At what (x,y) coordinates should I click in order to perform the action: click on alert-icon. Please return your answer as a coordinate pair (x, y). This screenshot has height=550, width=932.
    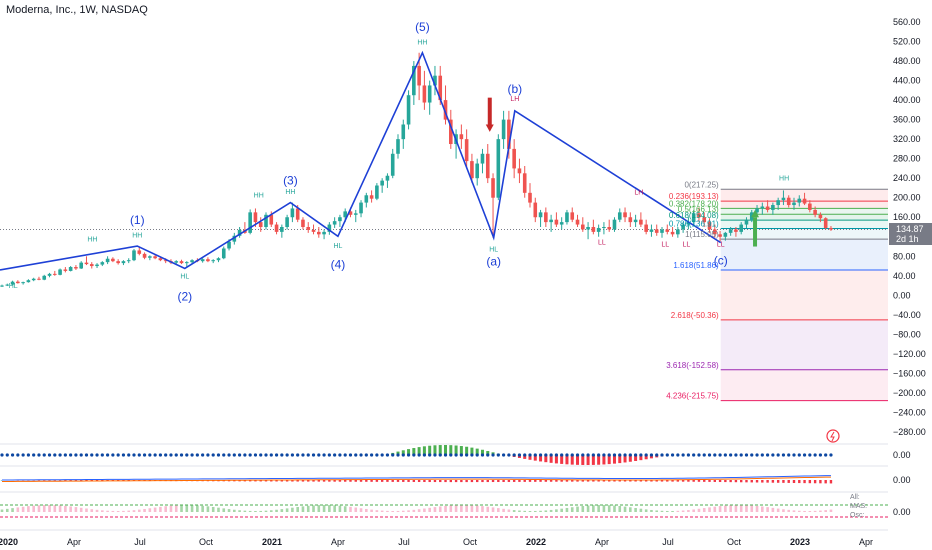
    Looking at the image, I should click on (833, 436).